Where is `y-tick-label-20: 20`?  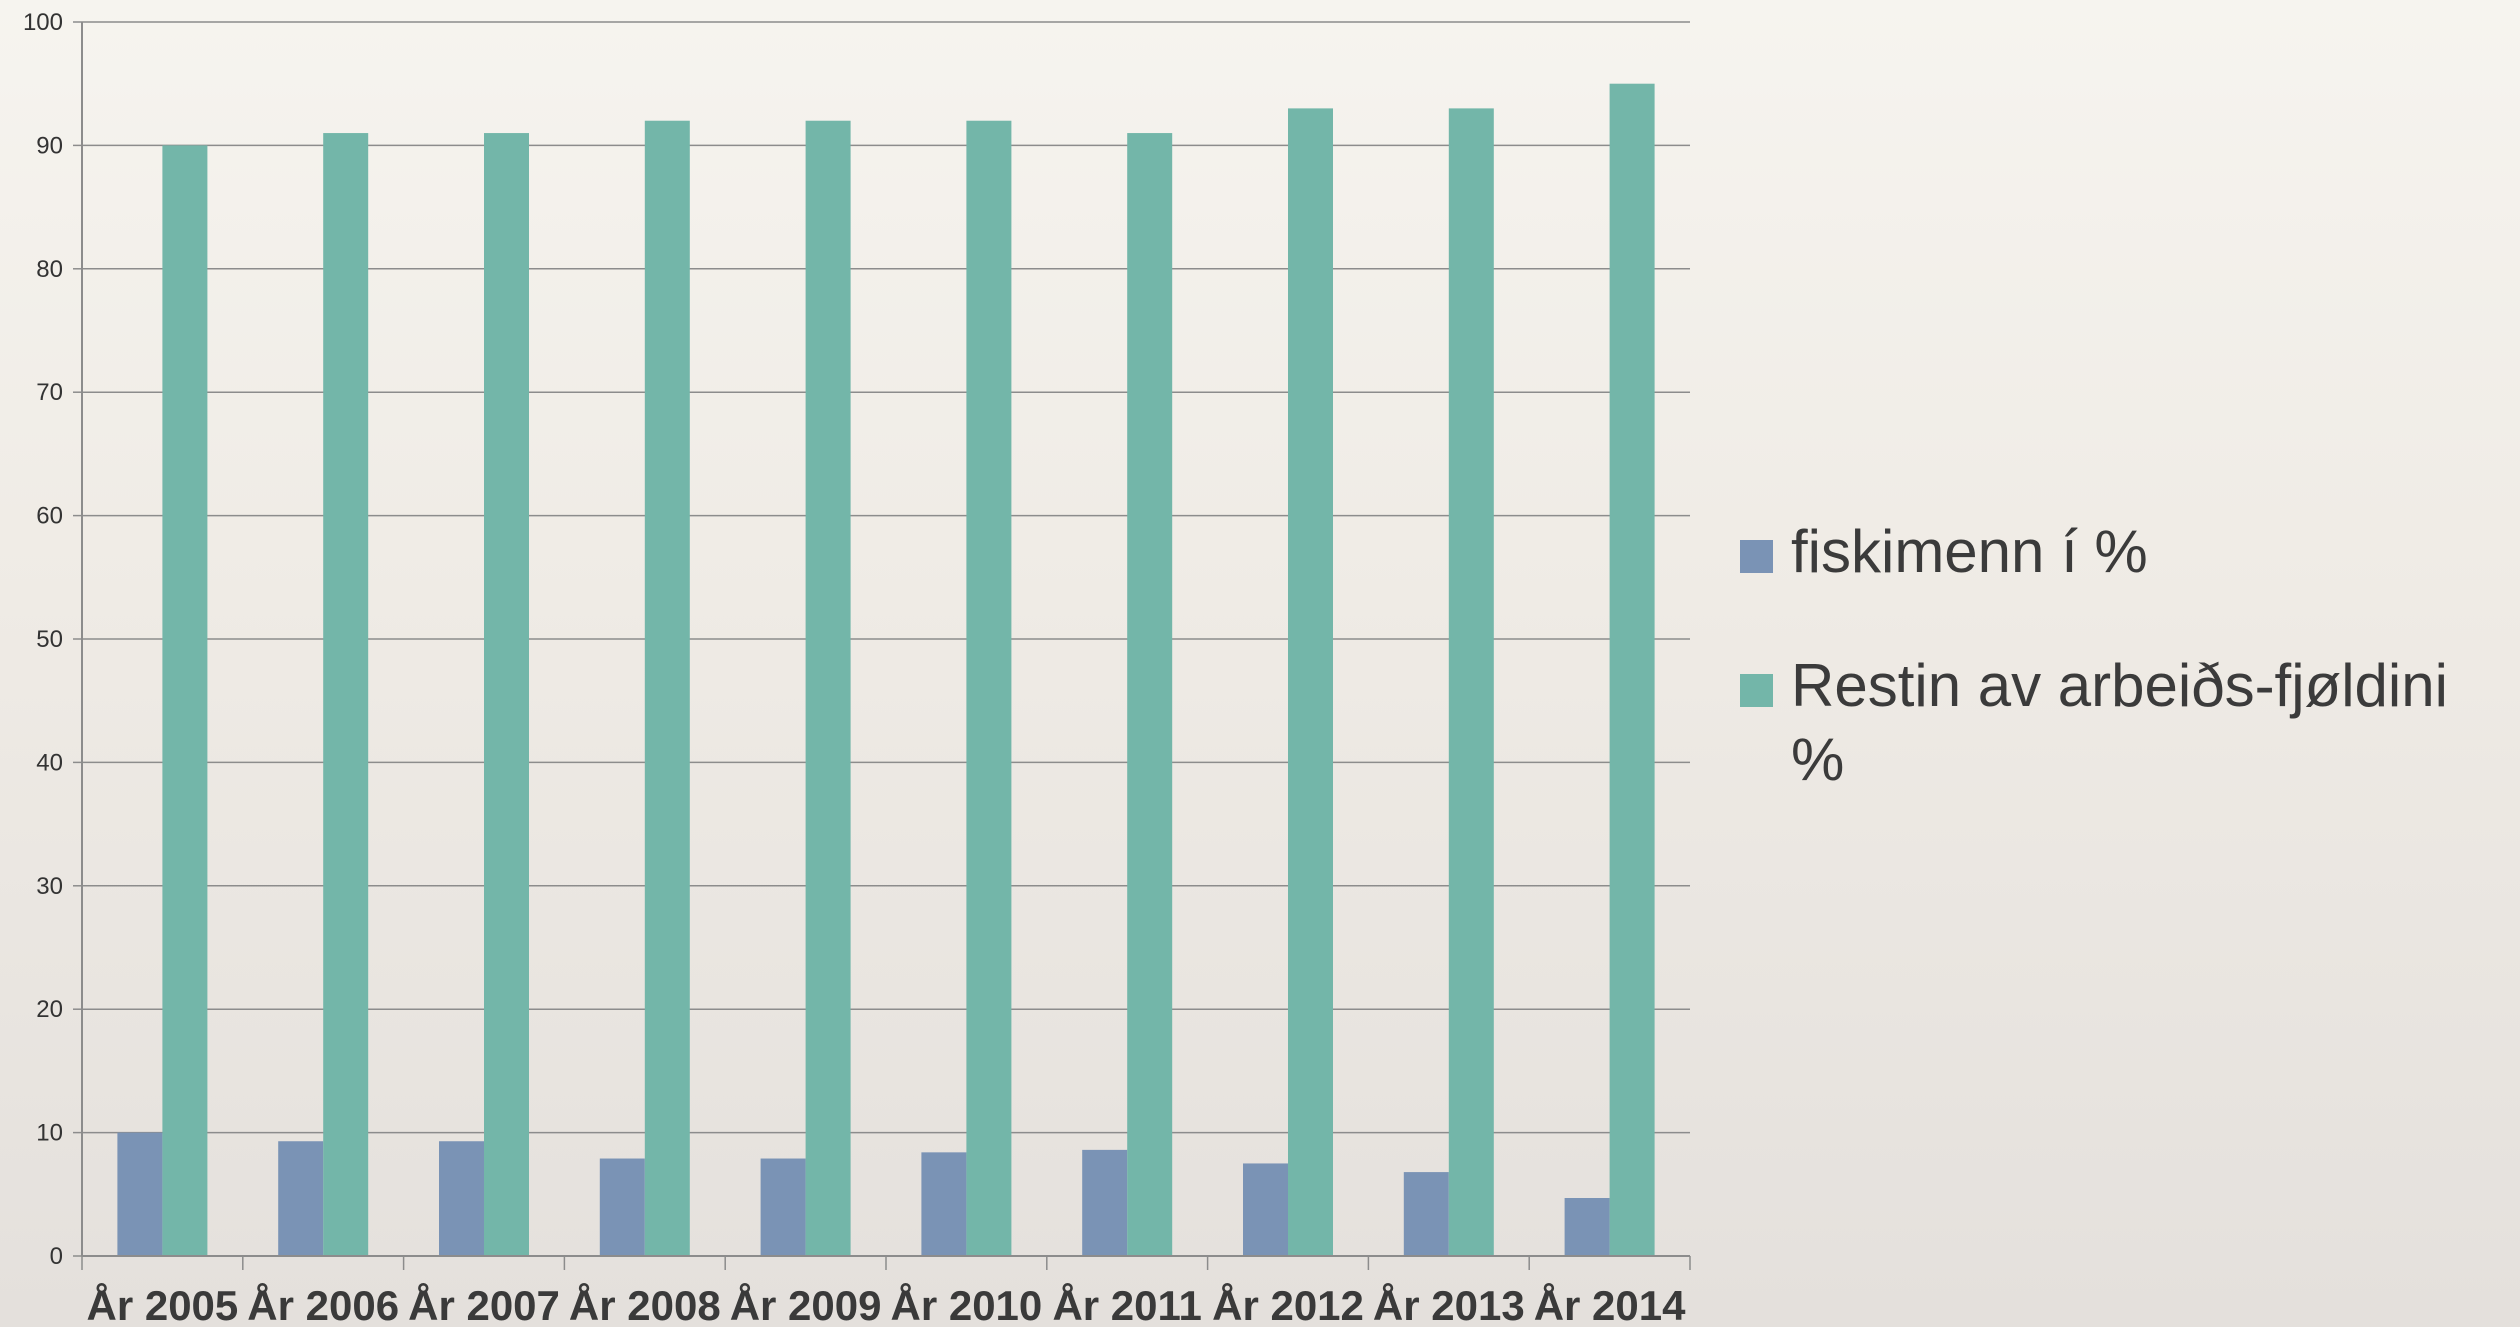 y-tick-label-20: 20 is located at coordinates (49, 1009).